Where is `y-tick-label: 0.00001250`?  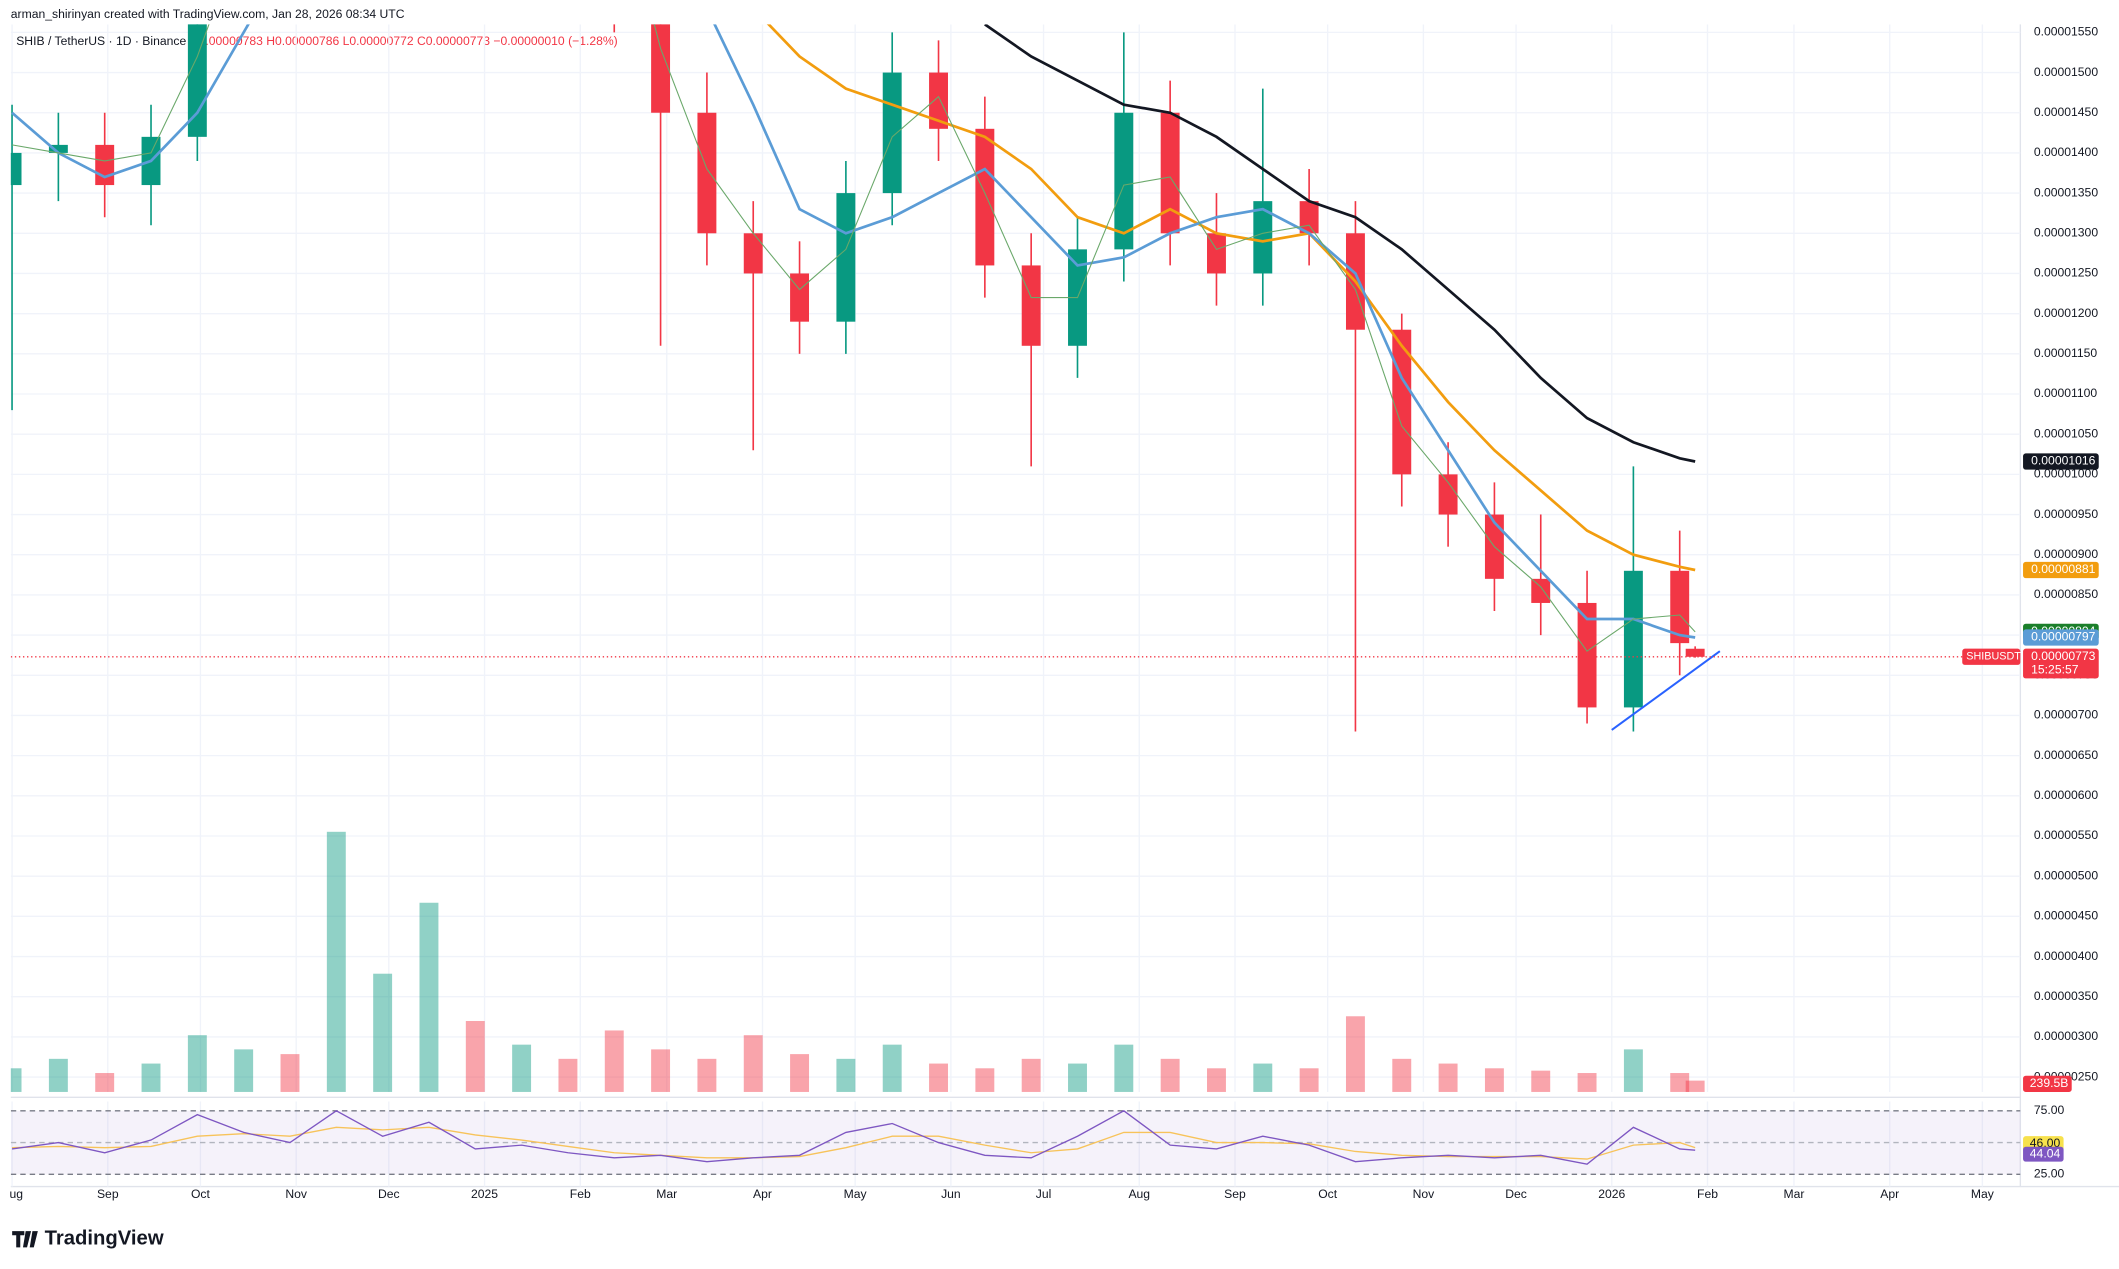 y-tick-label: 0.00001250 is located at coordinates (2066, 273).